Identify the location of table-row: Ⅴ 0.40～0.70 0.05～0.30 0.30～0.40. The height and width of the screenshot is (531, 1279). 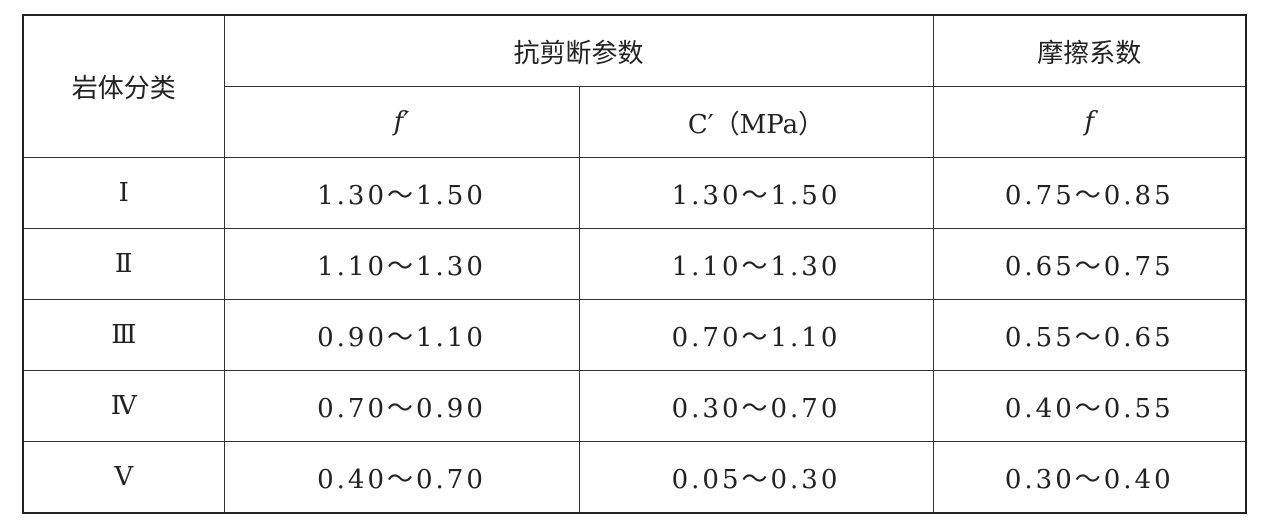
(634, 477).